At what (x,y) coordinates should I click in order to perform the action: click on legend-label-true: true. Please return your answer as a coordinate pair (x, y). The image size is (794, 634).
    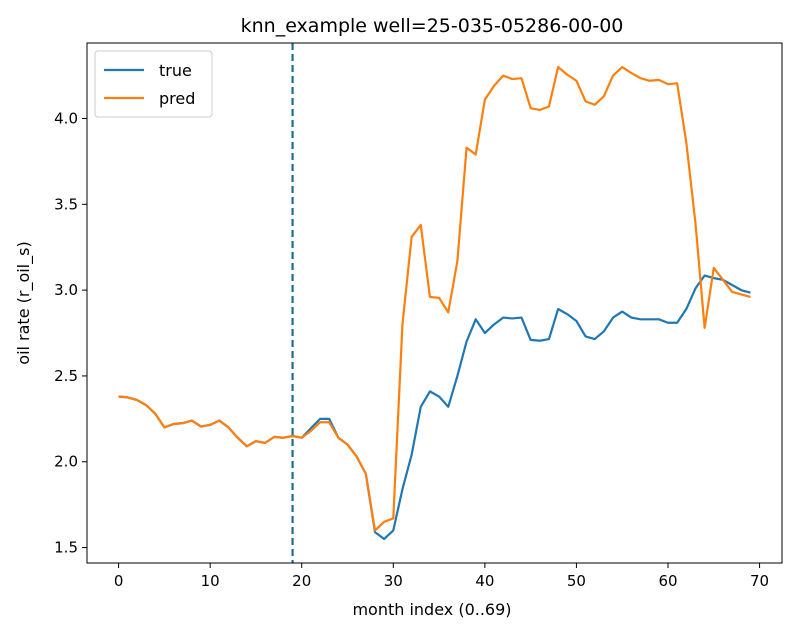
    Looking at the image, I should click on (175, 70).